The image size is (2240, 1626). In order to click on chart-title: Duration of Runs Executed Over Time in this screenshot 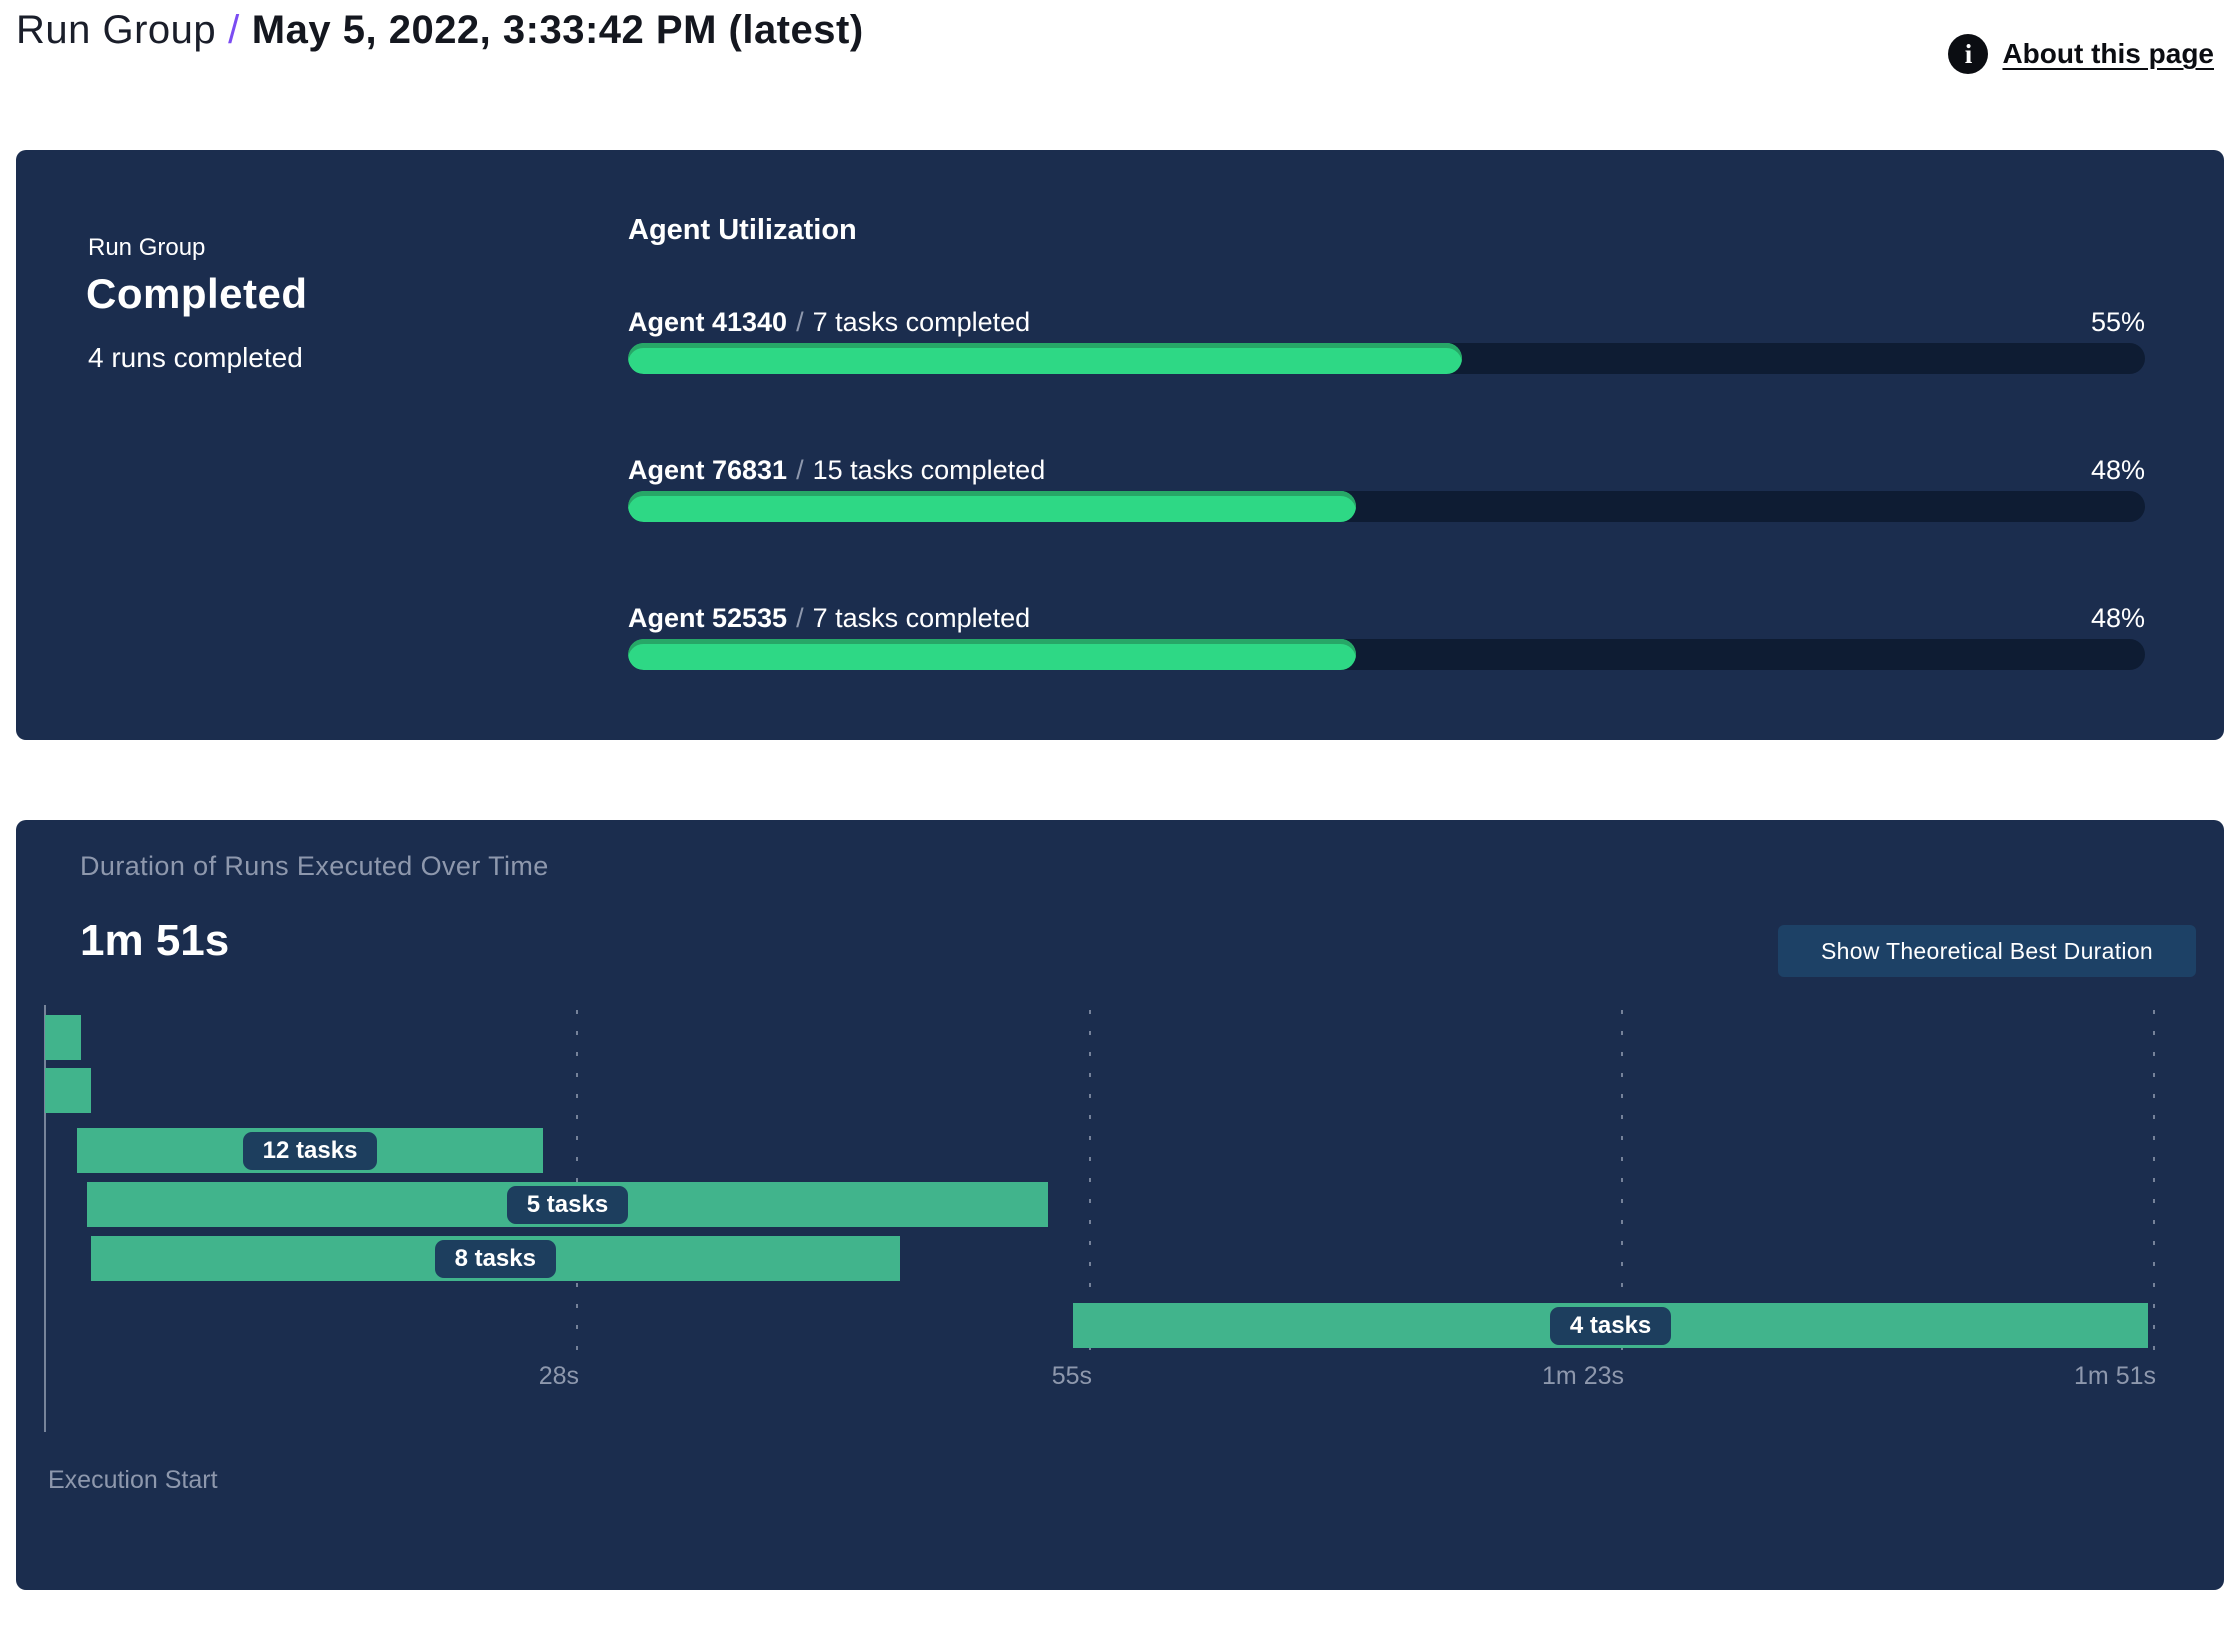, I will do `click(314, 866)`.